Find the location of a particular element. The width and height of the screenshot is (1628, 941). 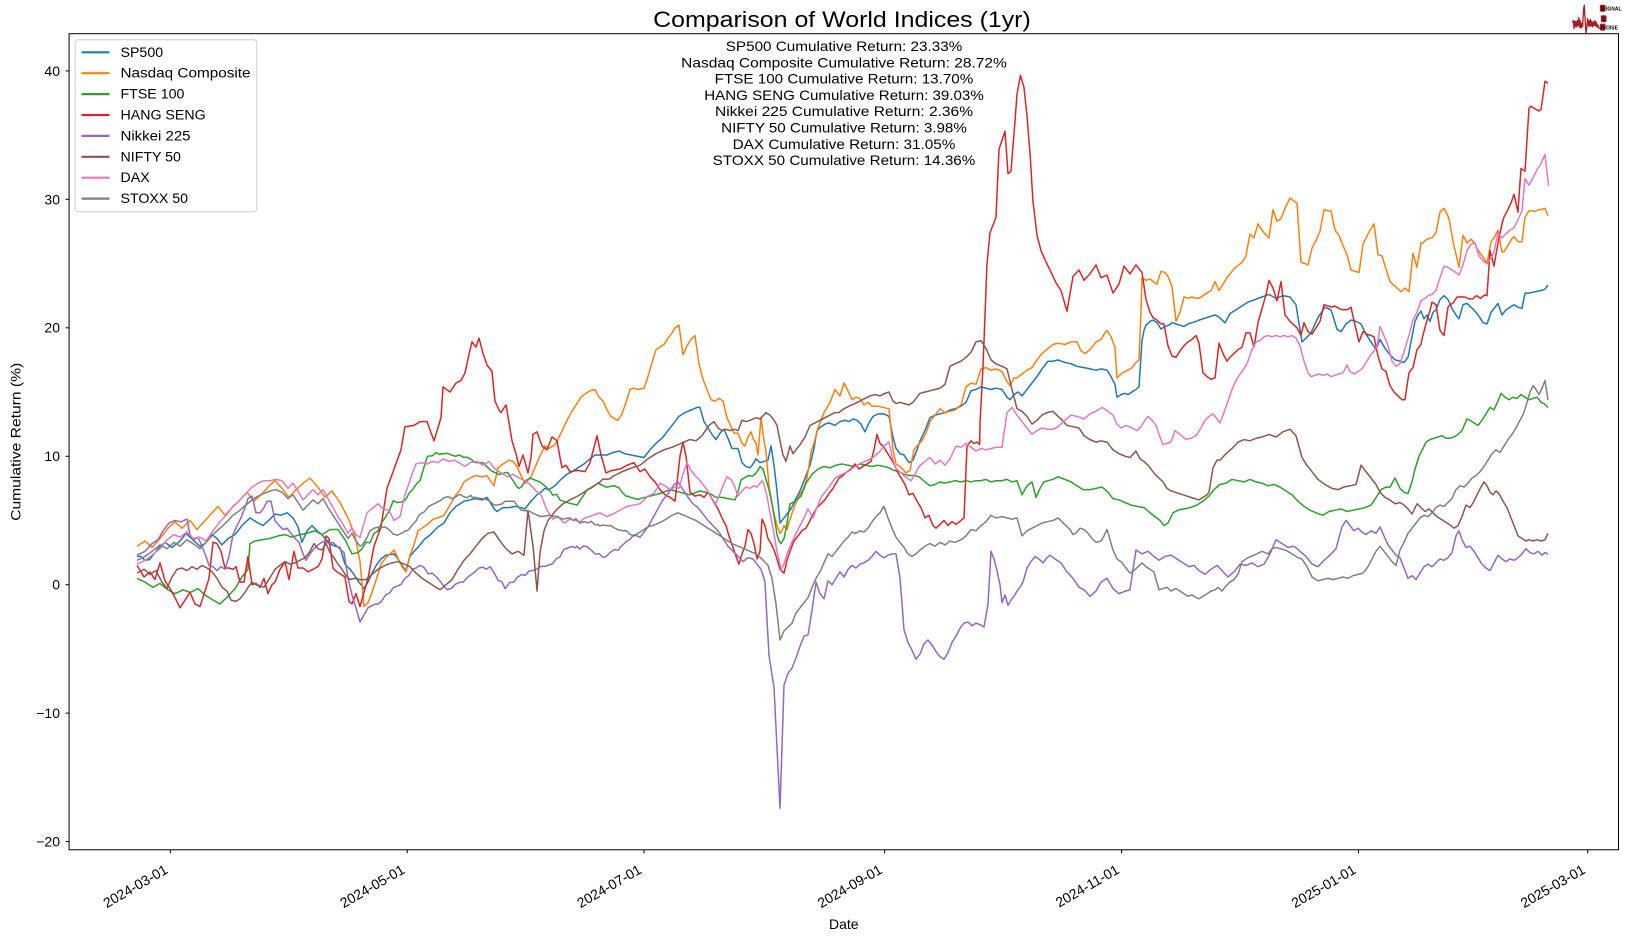

svg-text: 30 is located at coordinates (52, 199).